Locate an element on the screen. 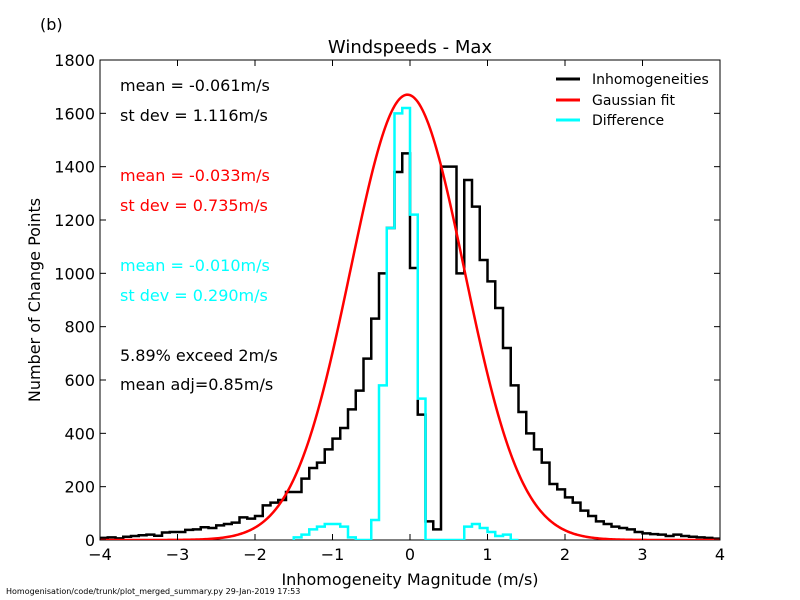 The image size is (800, 600). y-axis-label: Number of Change Points is located at coordinates (34, 300).